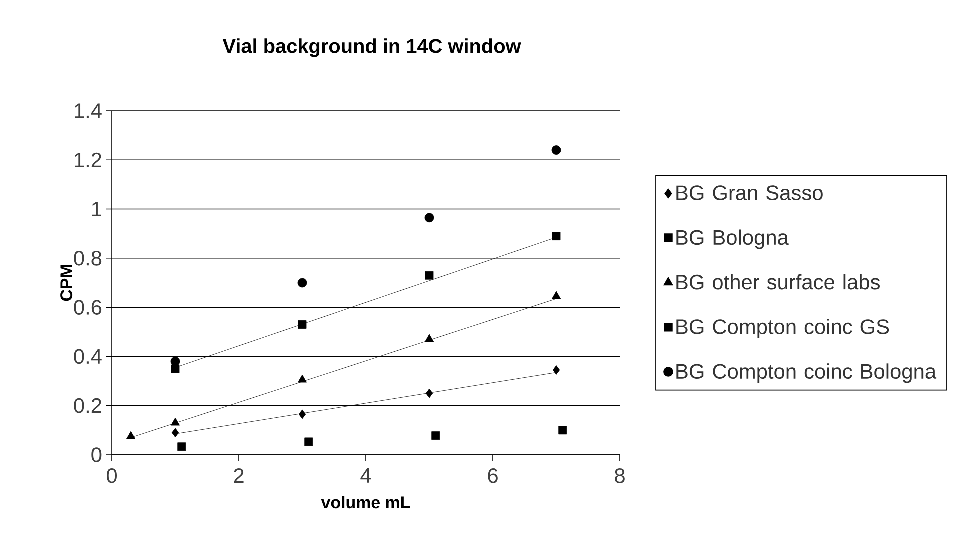 This screenshot has height=552, width=970. Describe the element at coordinates (366, 475) in the screenshot. I see `x-tick-label: 4` at that location.